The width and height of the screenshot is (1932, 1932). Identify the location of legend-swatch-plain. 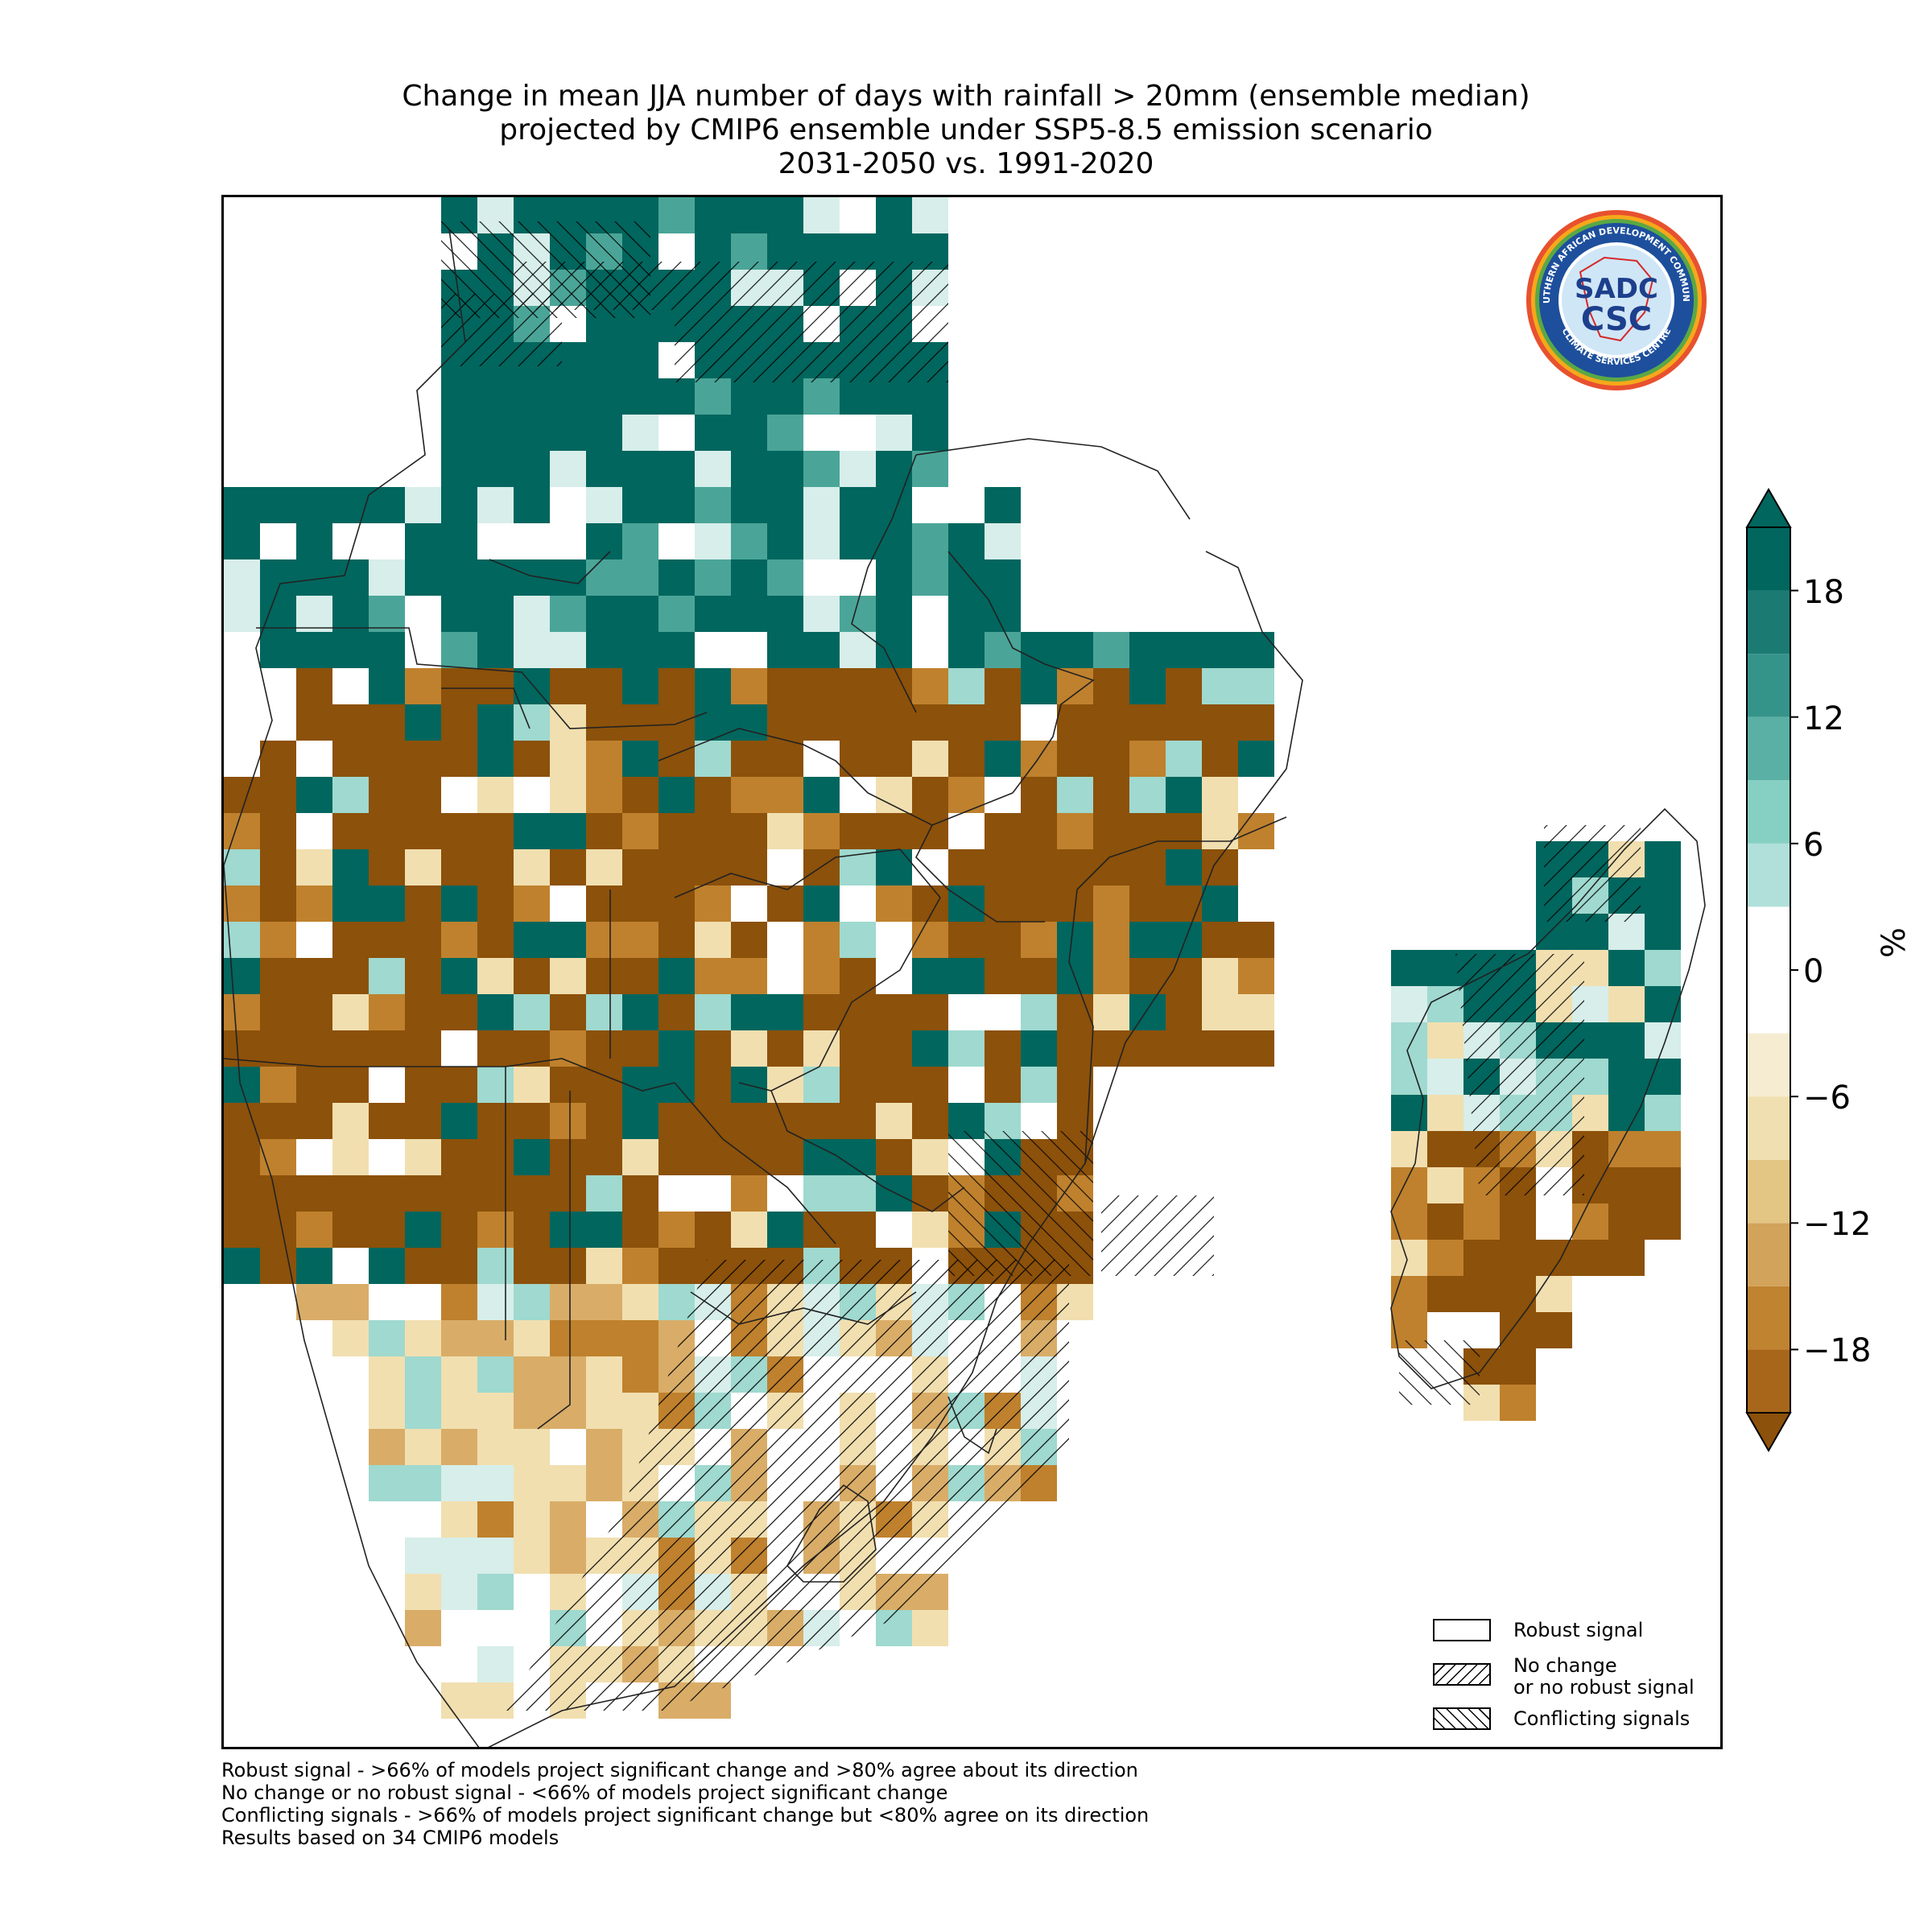
(1462, 1630).